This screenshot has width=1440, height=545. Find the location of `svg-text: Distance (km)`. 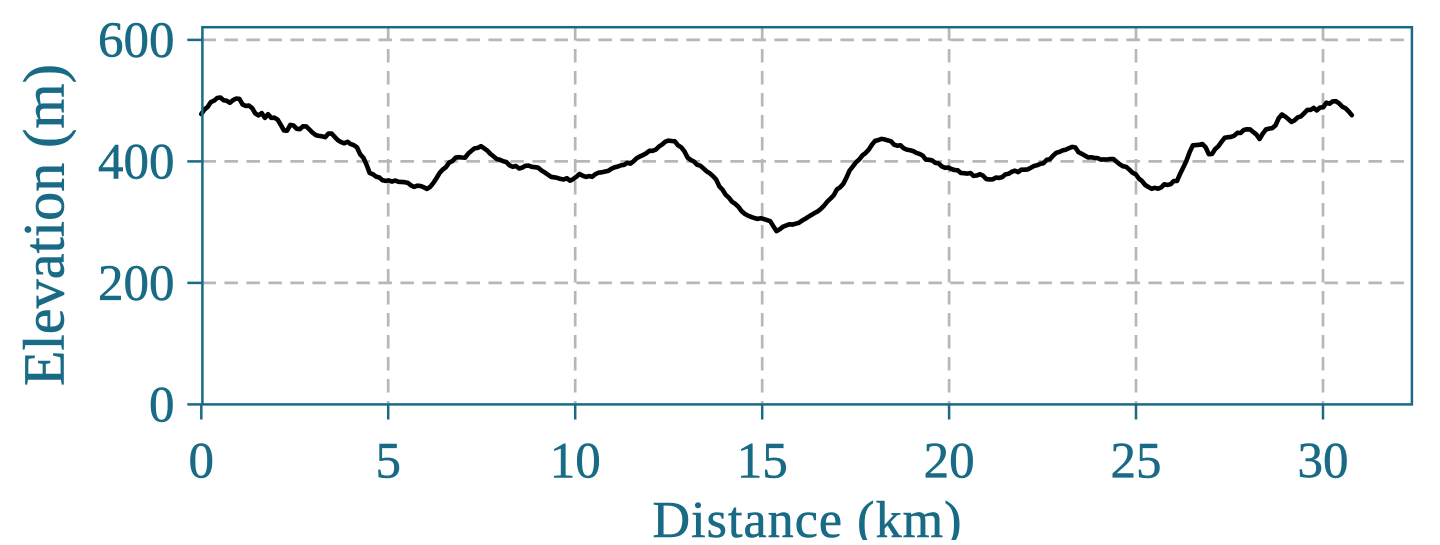

svg-text: Distance (km) is located at coordinates (807, 516).